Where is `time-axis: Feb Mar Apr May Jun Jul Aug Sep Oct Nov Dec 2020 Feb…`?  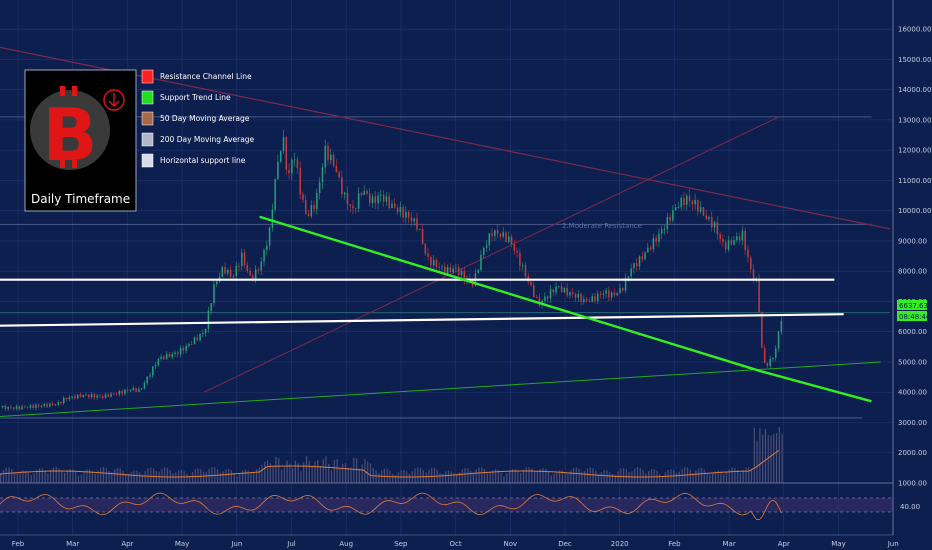 time-axis: Feb Mar Apr May Jun Jul Aug Sep Oct Nov Dec 2020 Feb… is located at coordinates (455, 544).